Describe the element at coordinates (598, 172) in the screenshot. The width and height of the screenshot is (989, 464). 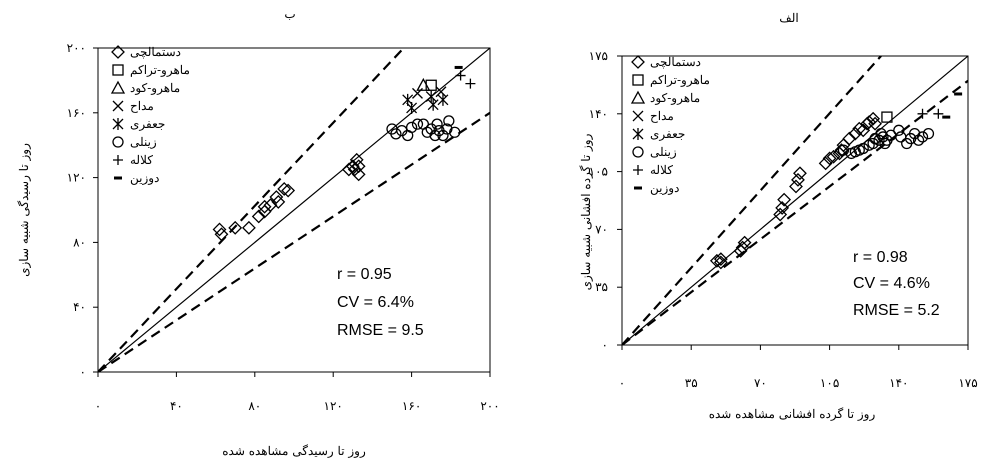
I see `y-tick-label: ۱۰۵` at that location.